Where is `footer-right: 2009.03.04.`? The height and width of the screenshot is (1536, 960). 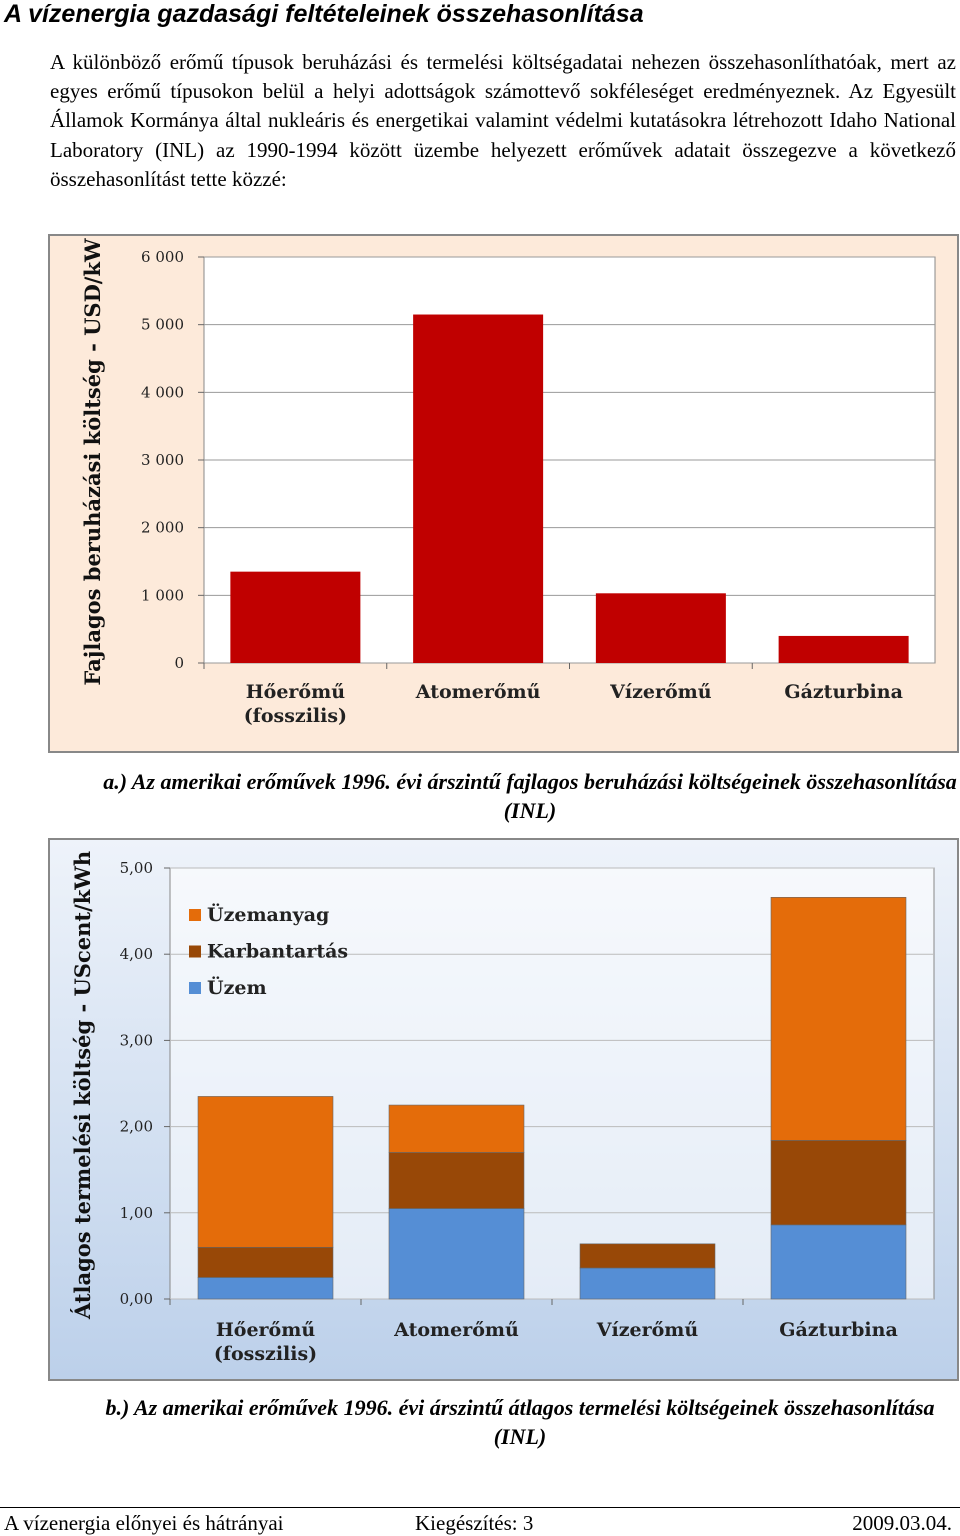 footer-right: 2009.03.04. is located at coordinates (902, 1523).